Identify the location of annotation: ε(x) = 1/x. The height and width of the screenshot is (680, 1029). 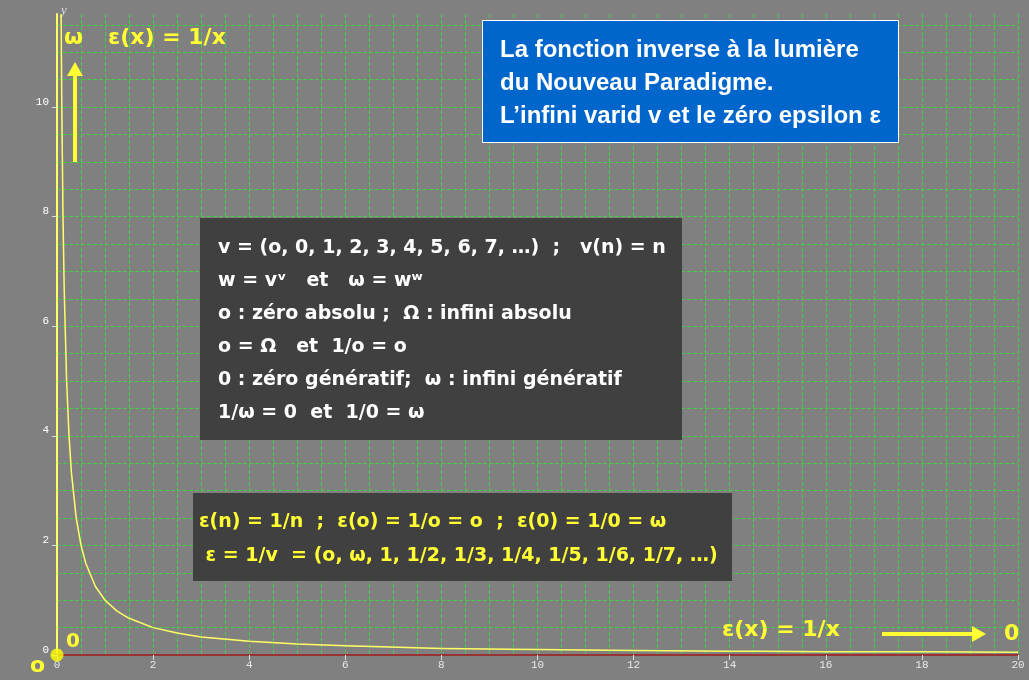
(167, 37).